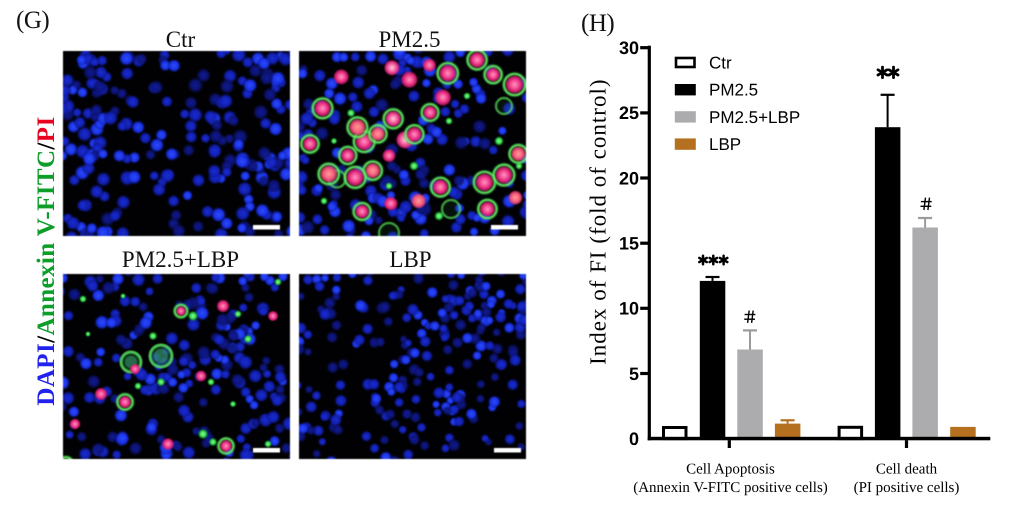 The height and width of the screenshot is (509, 1014). Describe the element at coordinates (629, 244) in the screenshot. I see `svg-text: 15` at that location.